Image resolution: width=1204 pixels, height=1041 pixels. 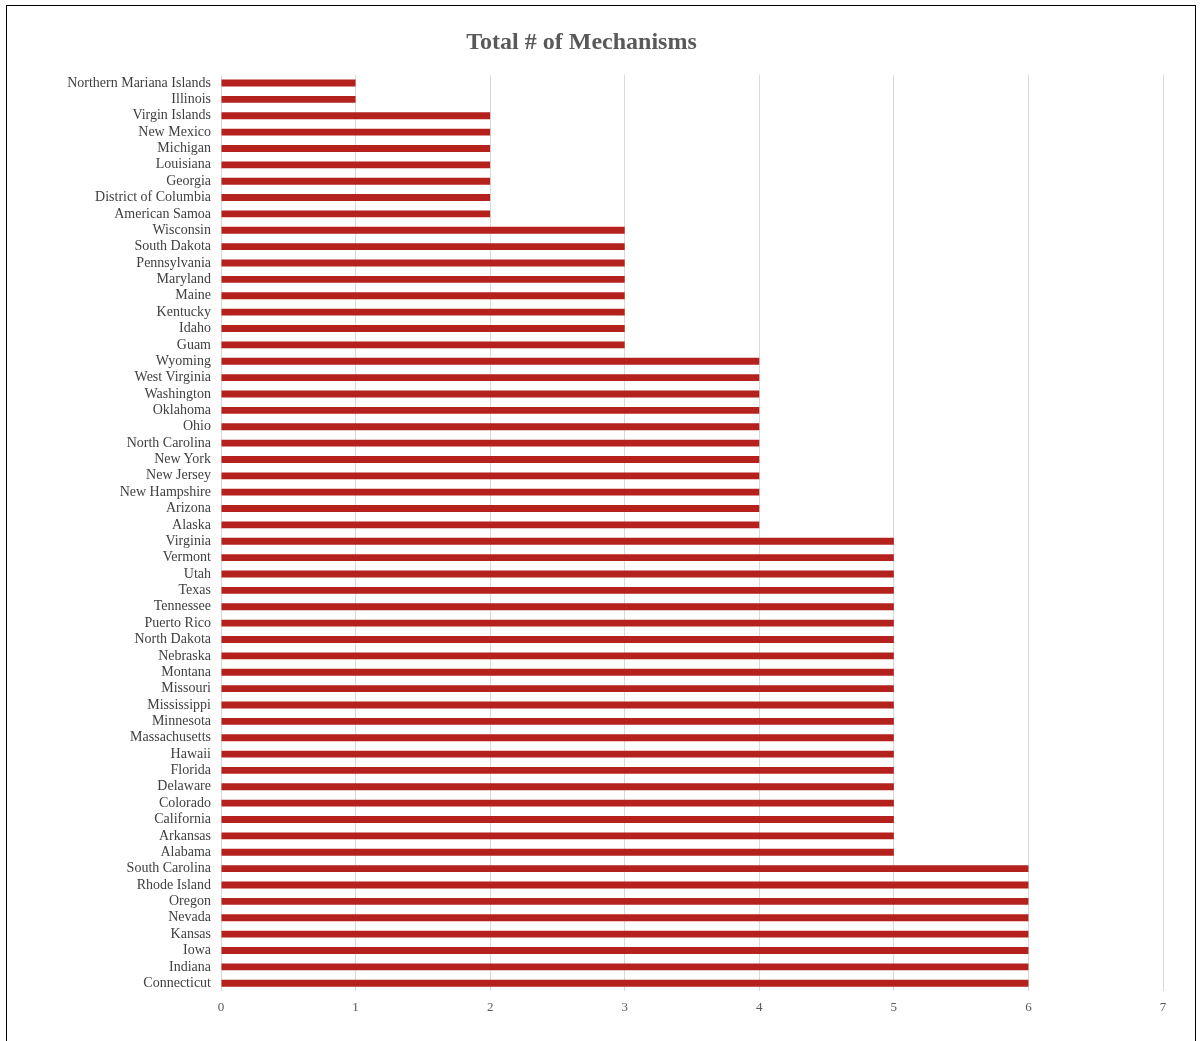 I want to click on x-tick-label: 5, so click(x=894, y=1006).